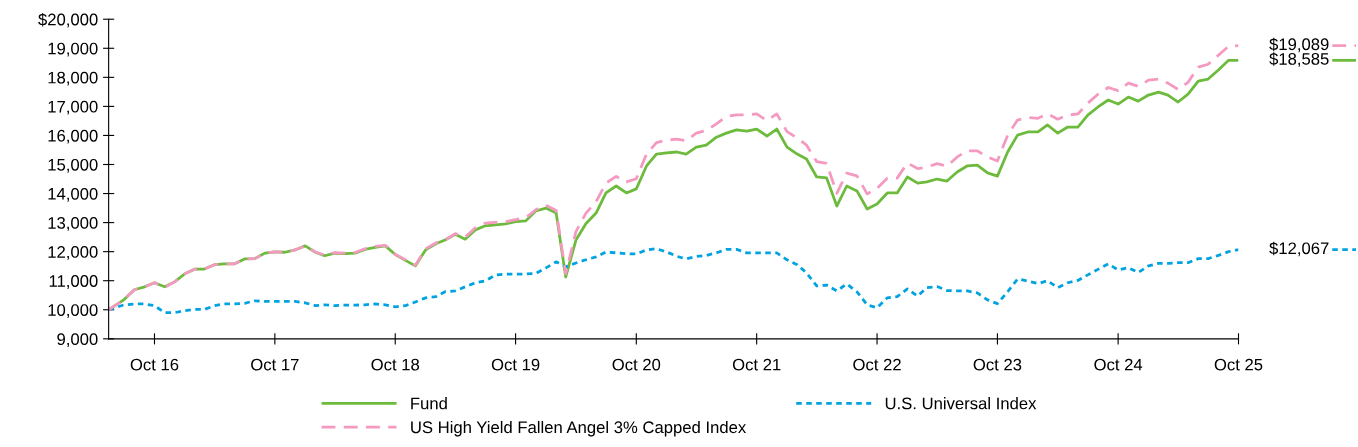 This screenshot has height=447, width=1358. Describe the element at coordinates (877, 364) in the screenshot. I see `x-tick-label: Oct 22` at that location.